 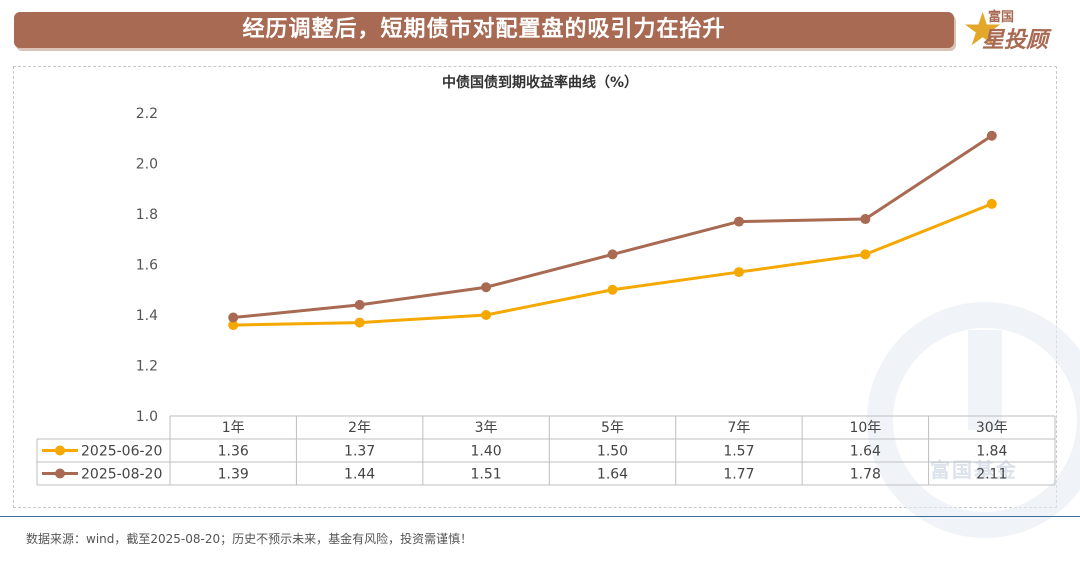 I want to click on table-value: 1.84, so click(x=991, y=452).